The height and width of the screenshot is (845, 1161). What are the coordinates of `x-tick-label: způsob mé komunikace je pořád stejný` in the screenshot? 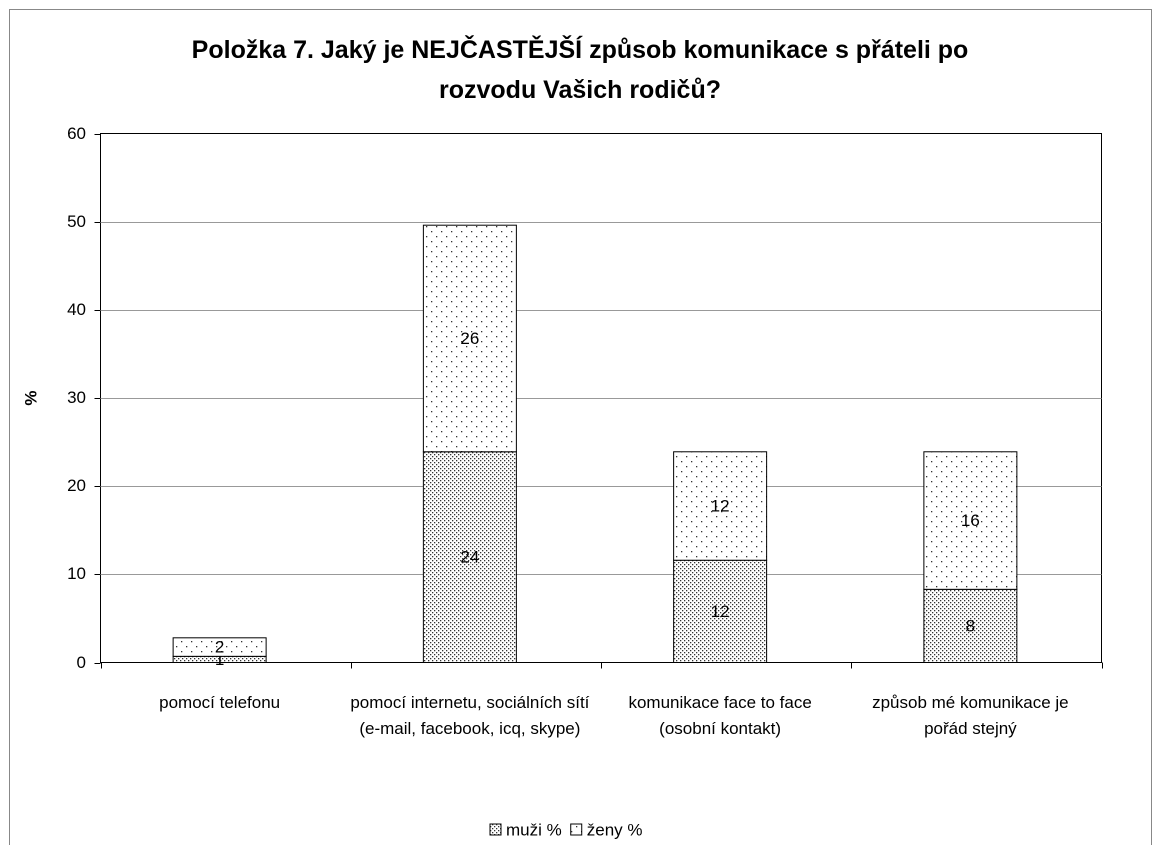 It's located at (970, 715).